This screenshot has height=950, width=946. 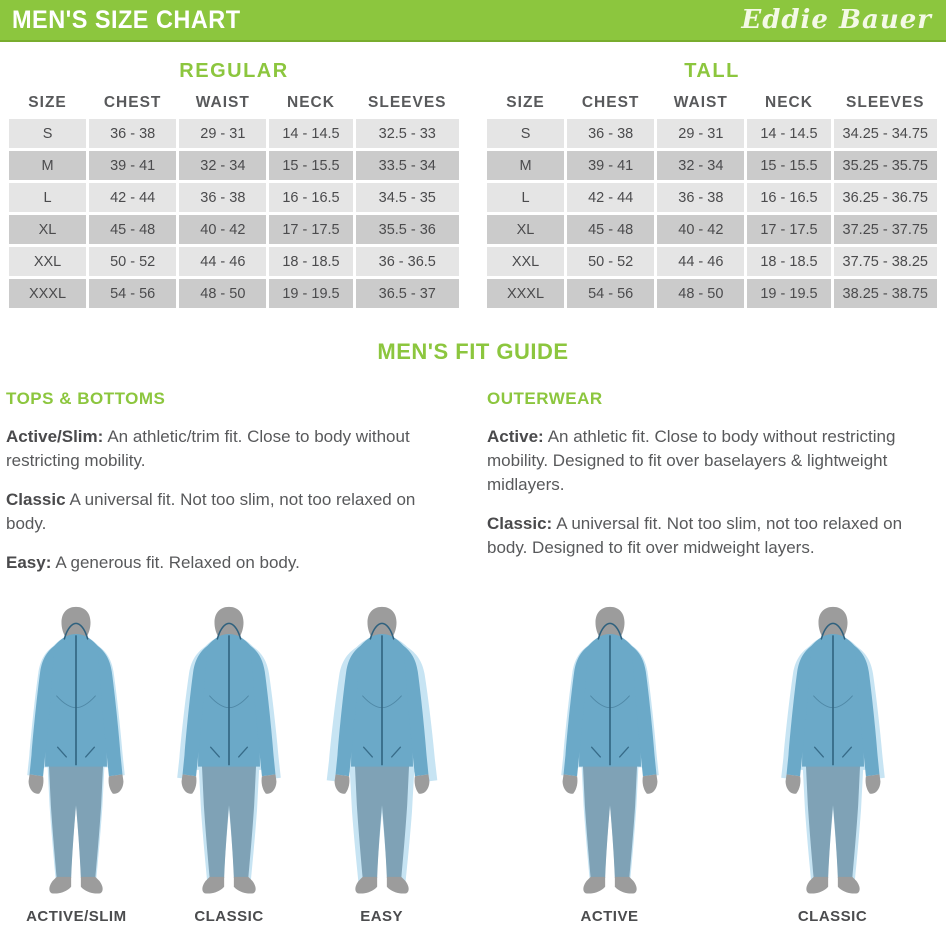 What do you see at coordinates (29, 562) in the screenshot?
I see `fit-term: Easy:` at bounding box center [29, 562].